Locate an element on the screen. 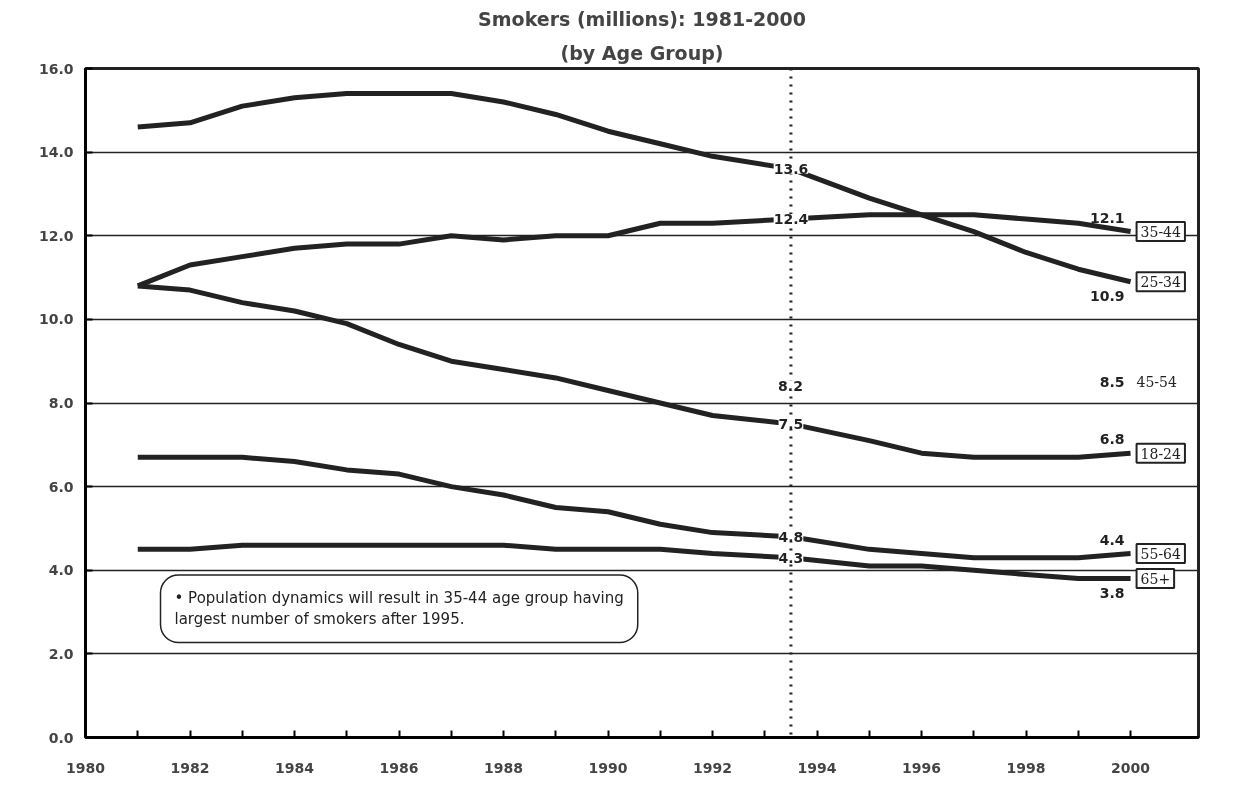  y-tick-label: 0.0 is located at coordinates (61, 737).